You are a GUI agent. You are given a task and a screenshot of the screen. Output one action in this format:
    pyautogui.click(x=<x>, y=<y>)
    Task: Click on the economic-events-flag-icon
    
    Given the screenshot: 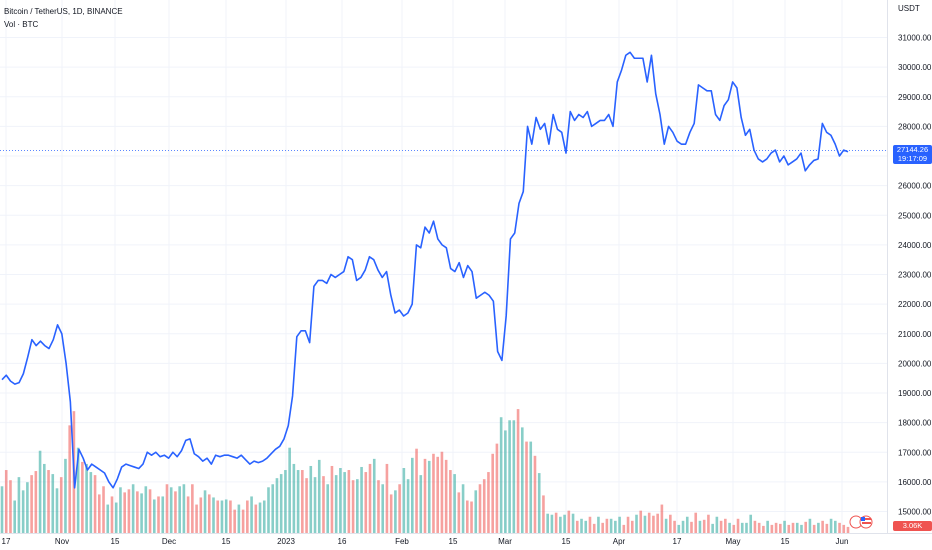 What is the action you would take?
    pyautogui.click(x=861, y=522)
    